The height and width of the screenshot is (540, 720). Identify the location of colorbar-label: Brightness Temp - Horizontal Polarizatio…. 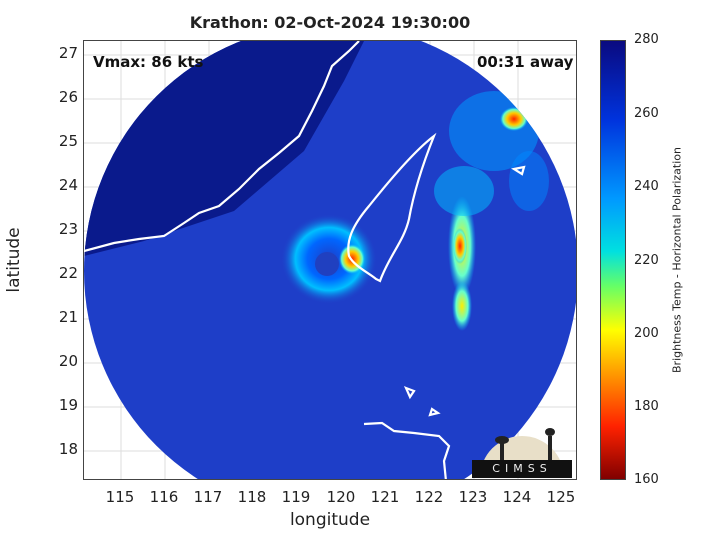
(677, 260).